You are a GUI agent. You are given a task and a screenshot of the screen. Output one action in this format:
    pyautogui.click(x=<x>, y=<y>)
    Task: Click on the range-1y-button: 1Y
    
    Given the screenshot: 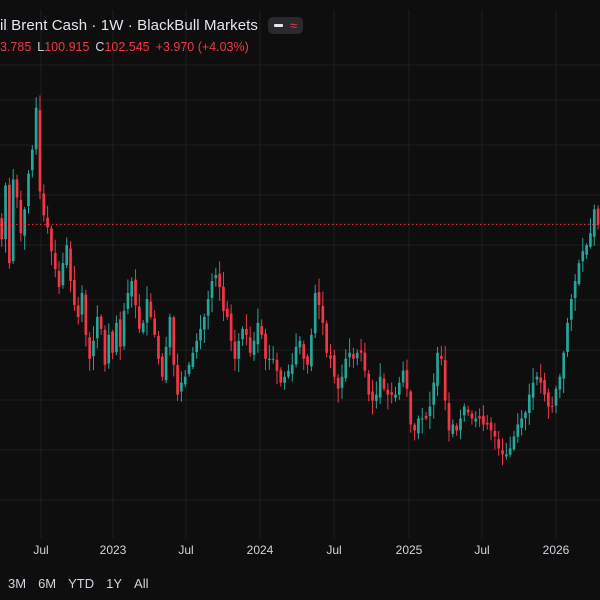 What is the action you would take?
    pyautogui.click(x=114, y=583)
    